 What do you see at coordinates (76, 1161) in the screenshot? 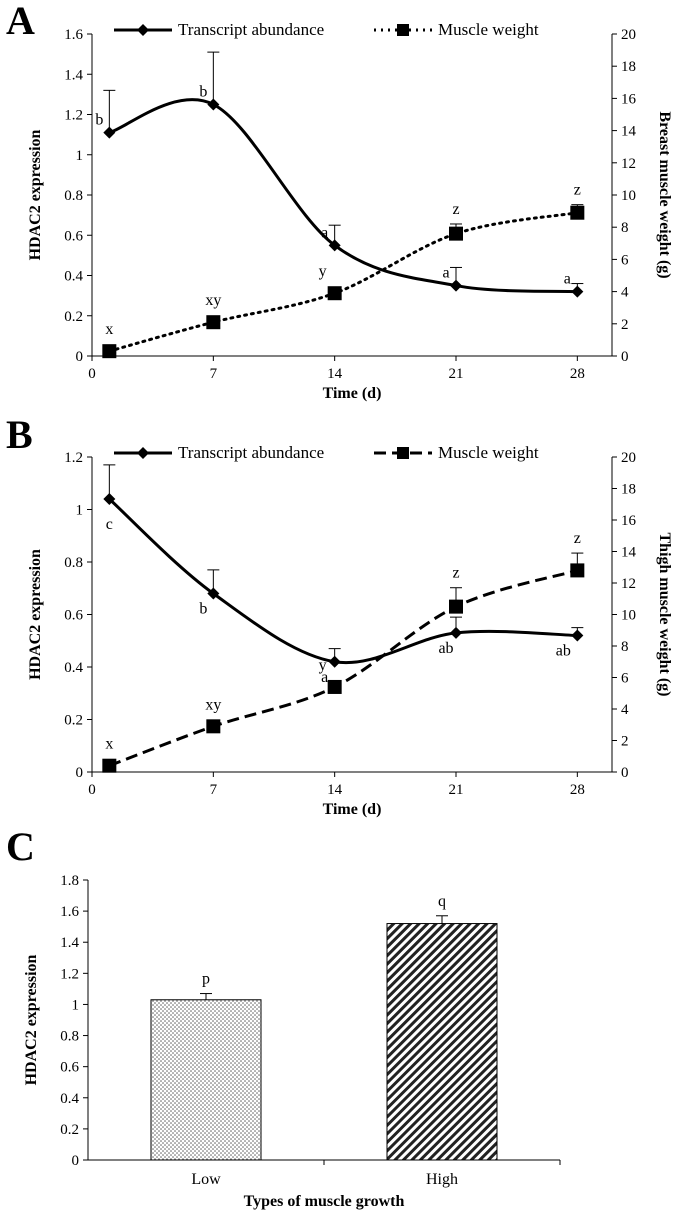
I see `panel-c-ytick-label: 0` at bounding box center [76, 1161].